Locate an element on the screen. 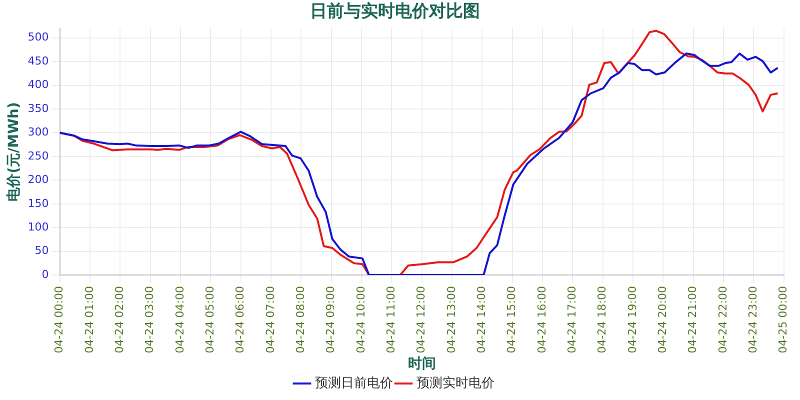 The image size is (800, 400). legend-label: 预测实时电价 is located at coordinates (455, 383).